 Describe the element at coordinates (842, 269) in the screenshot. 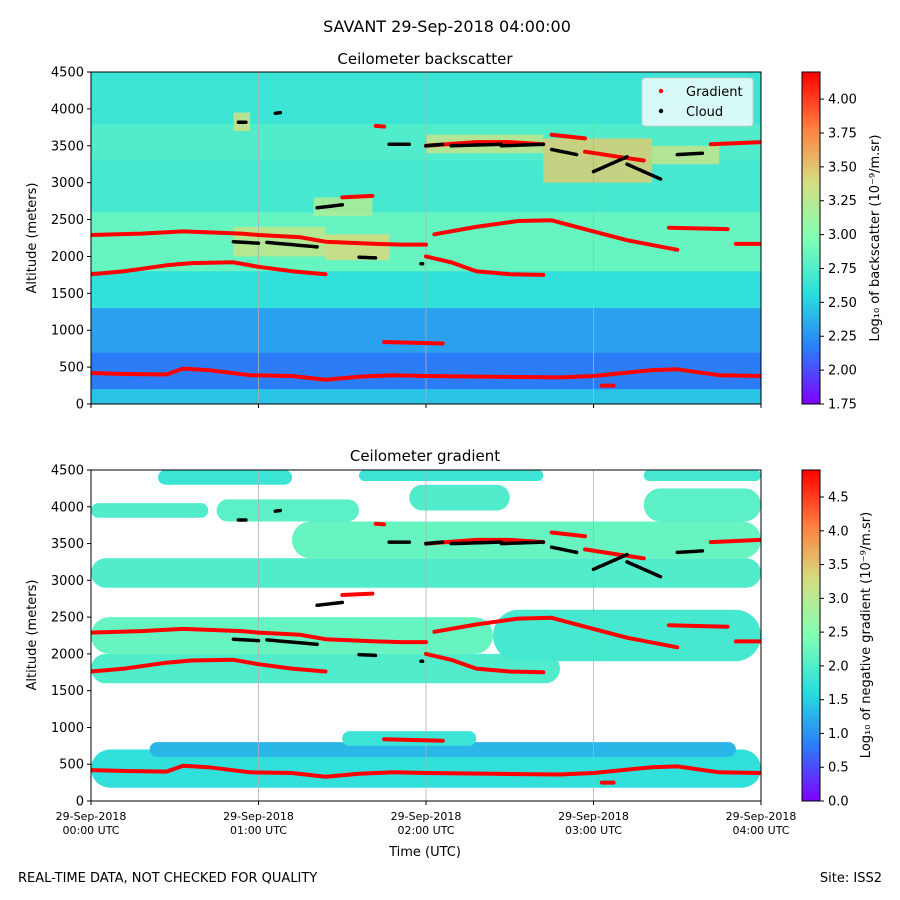

I see `colorbar-tick-label: 2.75` at that location.